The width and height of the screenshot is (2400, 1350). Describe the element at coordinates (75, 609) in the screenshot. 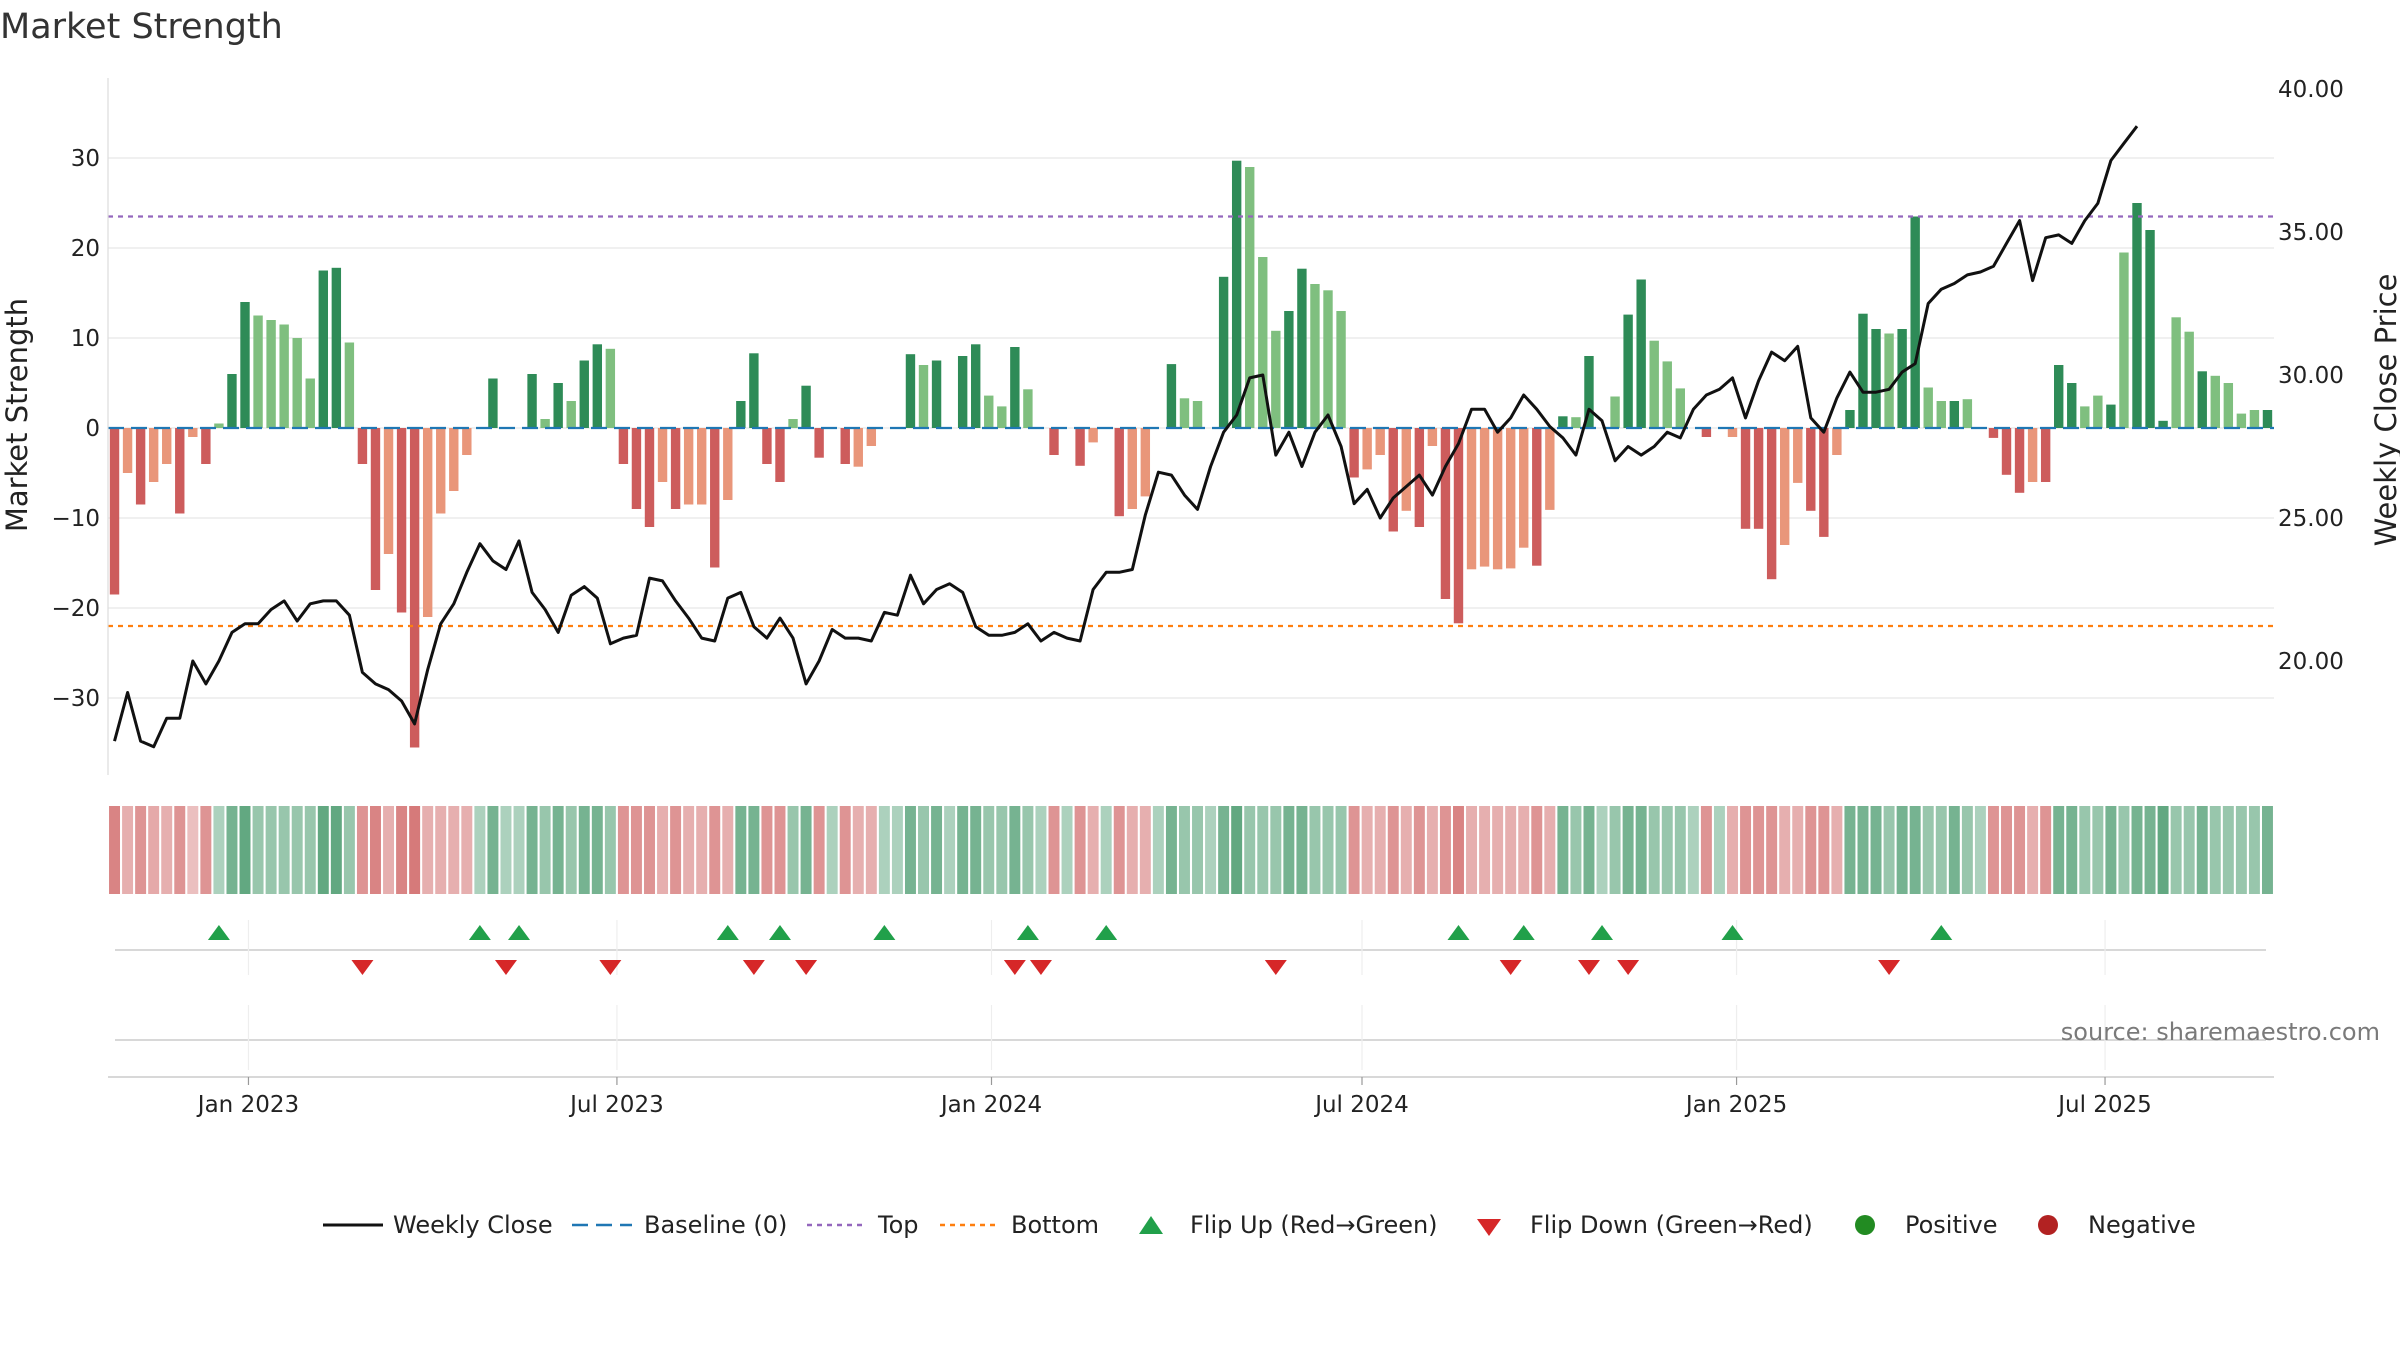

I see `left-tick-label: −20` at that location.